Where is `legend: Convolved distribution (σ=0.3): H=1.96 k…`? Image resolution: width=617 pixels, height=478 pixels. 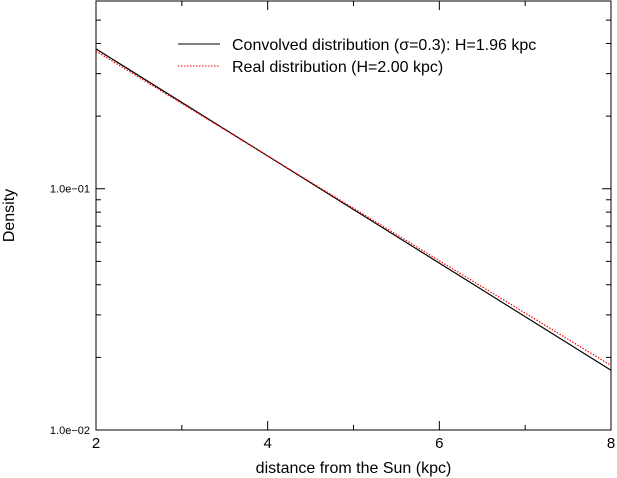
legend: Convolved distribution (σ=0.3): H=1.96 k… is located at coordinates (357, 56).